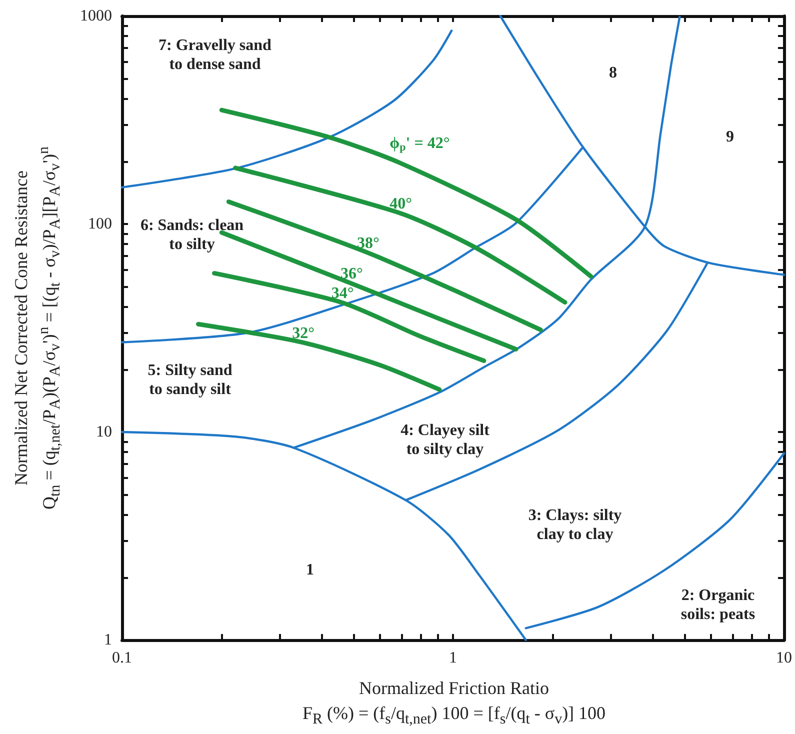 This screenshot has width=795, height=734. I want to click on series-label: 40°, so click(401, 203).